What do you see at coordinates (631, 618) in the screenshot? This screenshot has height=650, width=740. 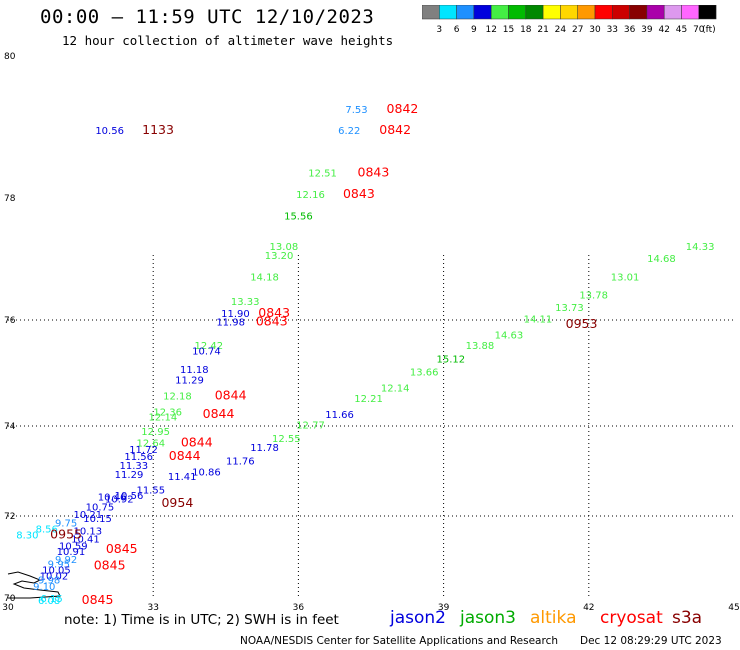 I see `legend-cryosat: cryosat` at bounding box center [631, 618].